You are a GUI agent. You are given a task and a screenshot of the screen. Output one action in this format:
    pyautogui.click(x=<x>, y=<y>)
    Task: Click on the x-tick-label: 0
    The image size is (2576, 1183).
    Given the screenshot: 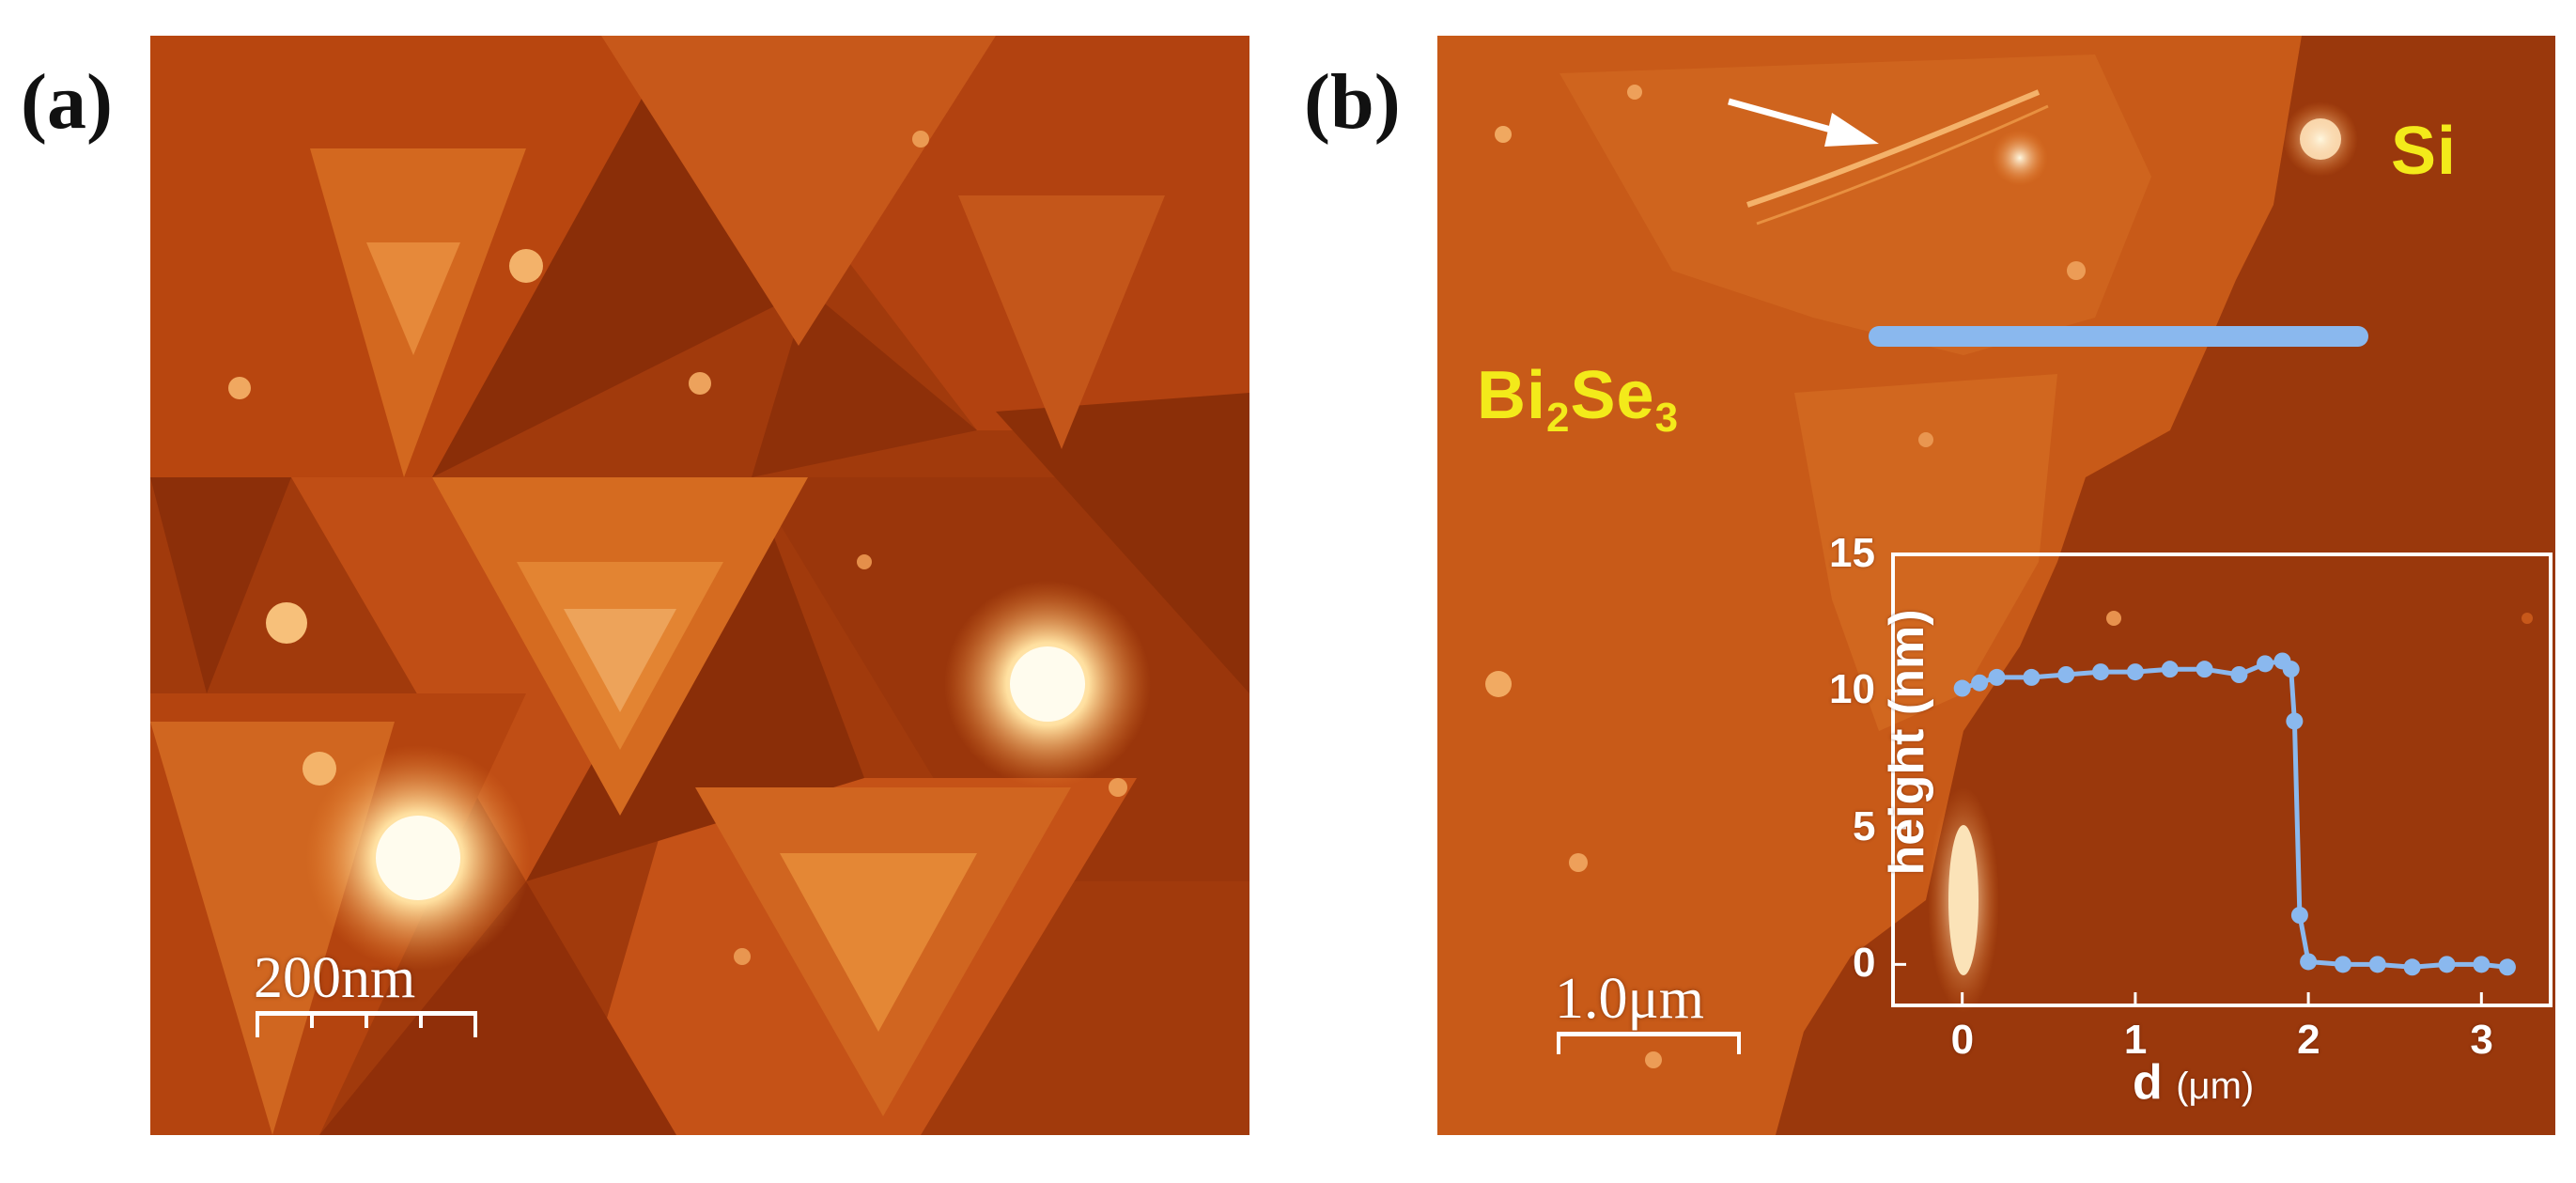 What is the action you would take?
    pyautogui.click(x=1963, y=1040)
    